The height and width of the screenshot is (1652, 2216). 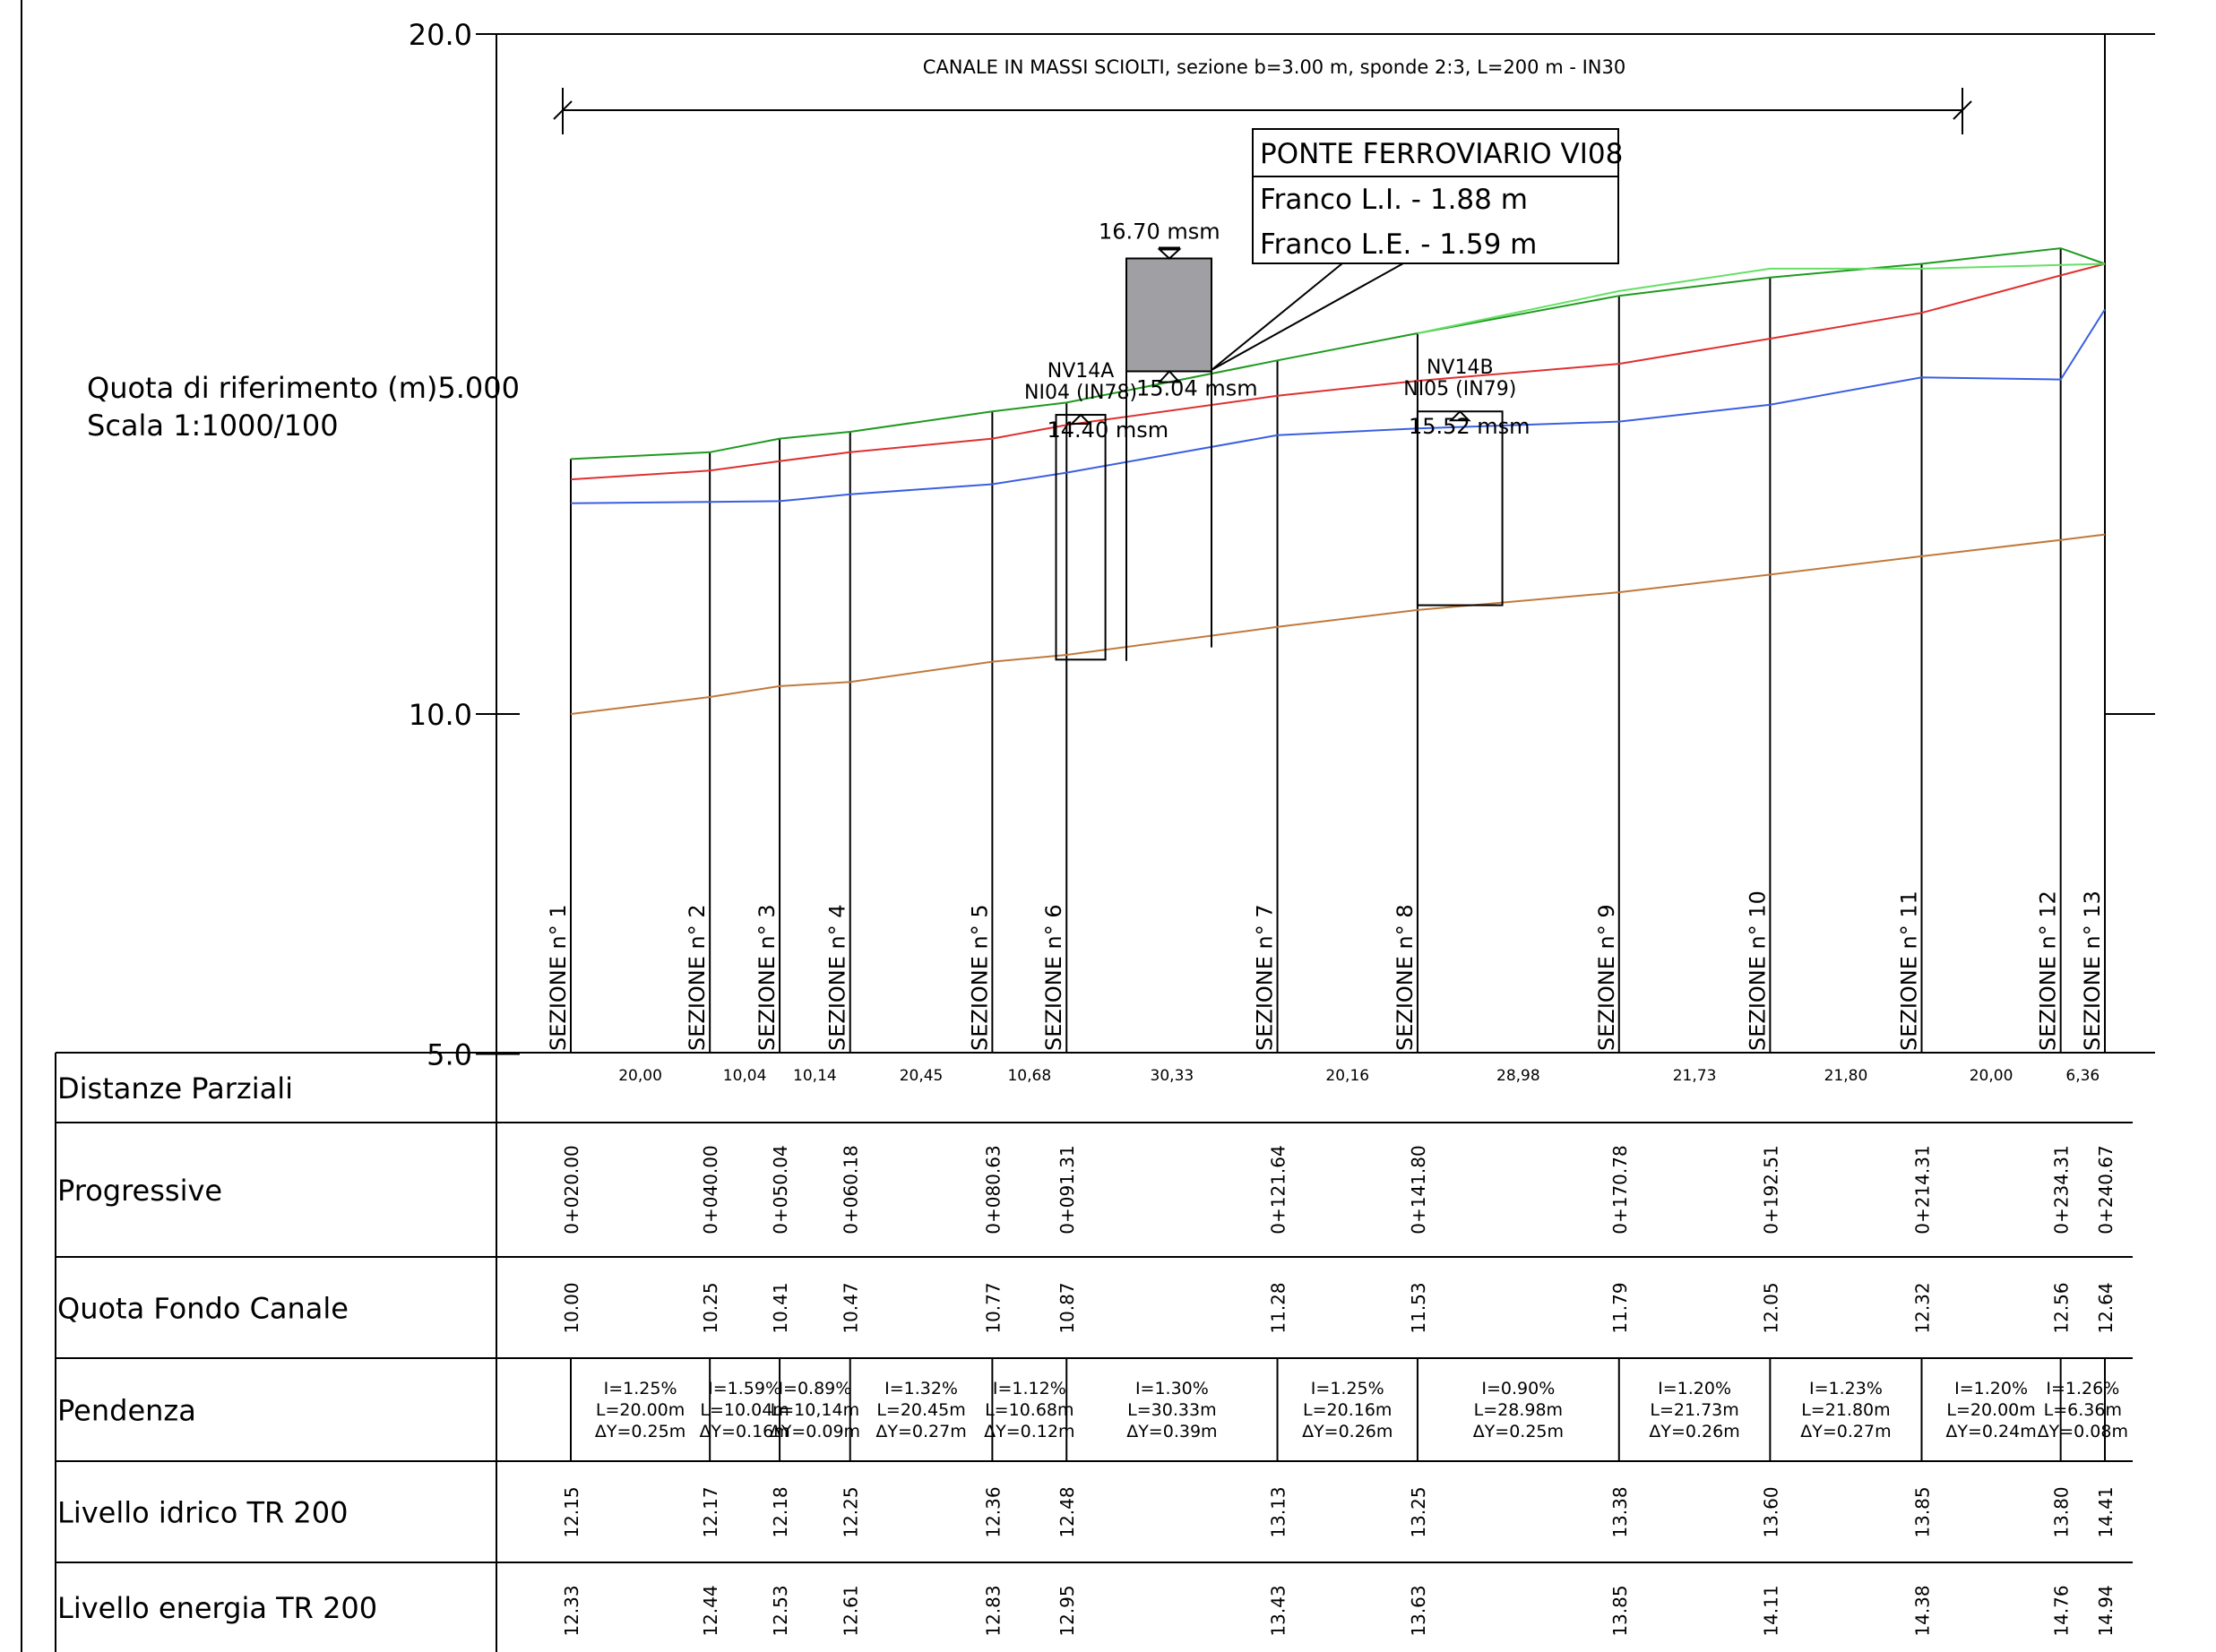 What do you see at coordinates (1347, 1076) in the screenshot?
I see `distance-value: 20,16` at bounding box center [1347, 1076].